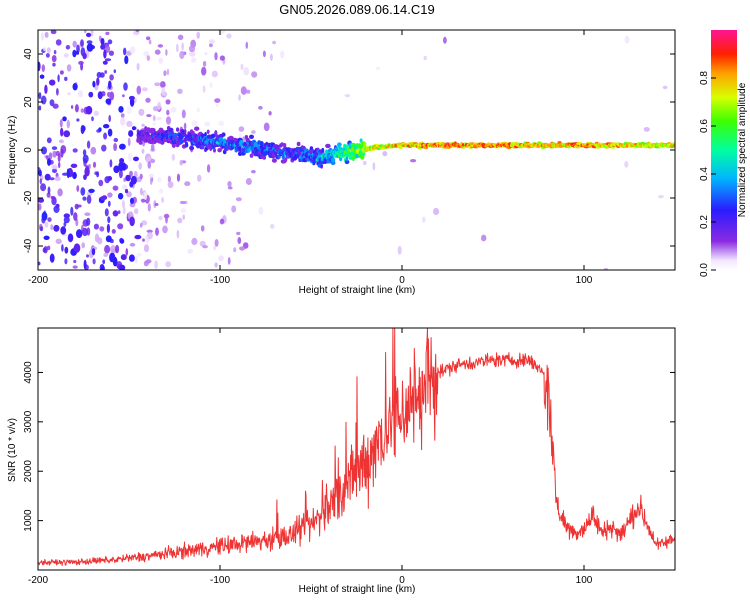  Describe the element at coordinates (704, 174) in the screenshot. I see `colorbar-tick-label: 0.4` at that location.